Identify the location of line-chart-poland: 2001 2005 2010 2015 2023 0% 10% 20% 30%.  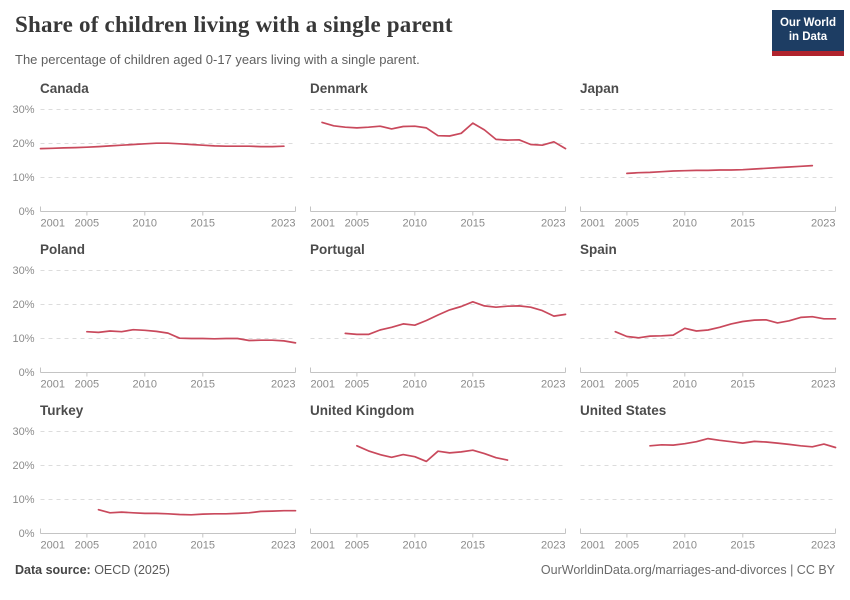
(154, 328).